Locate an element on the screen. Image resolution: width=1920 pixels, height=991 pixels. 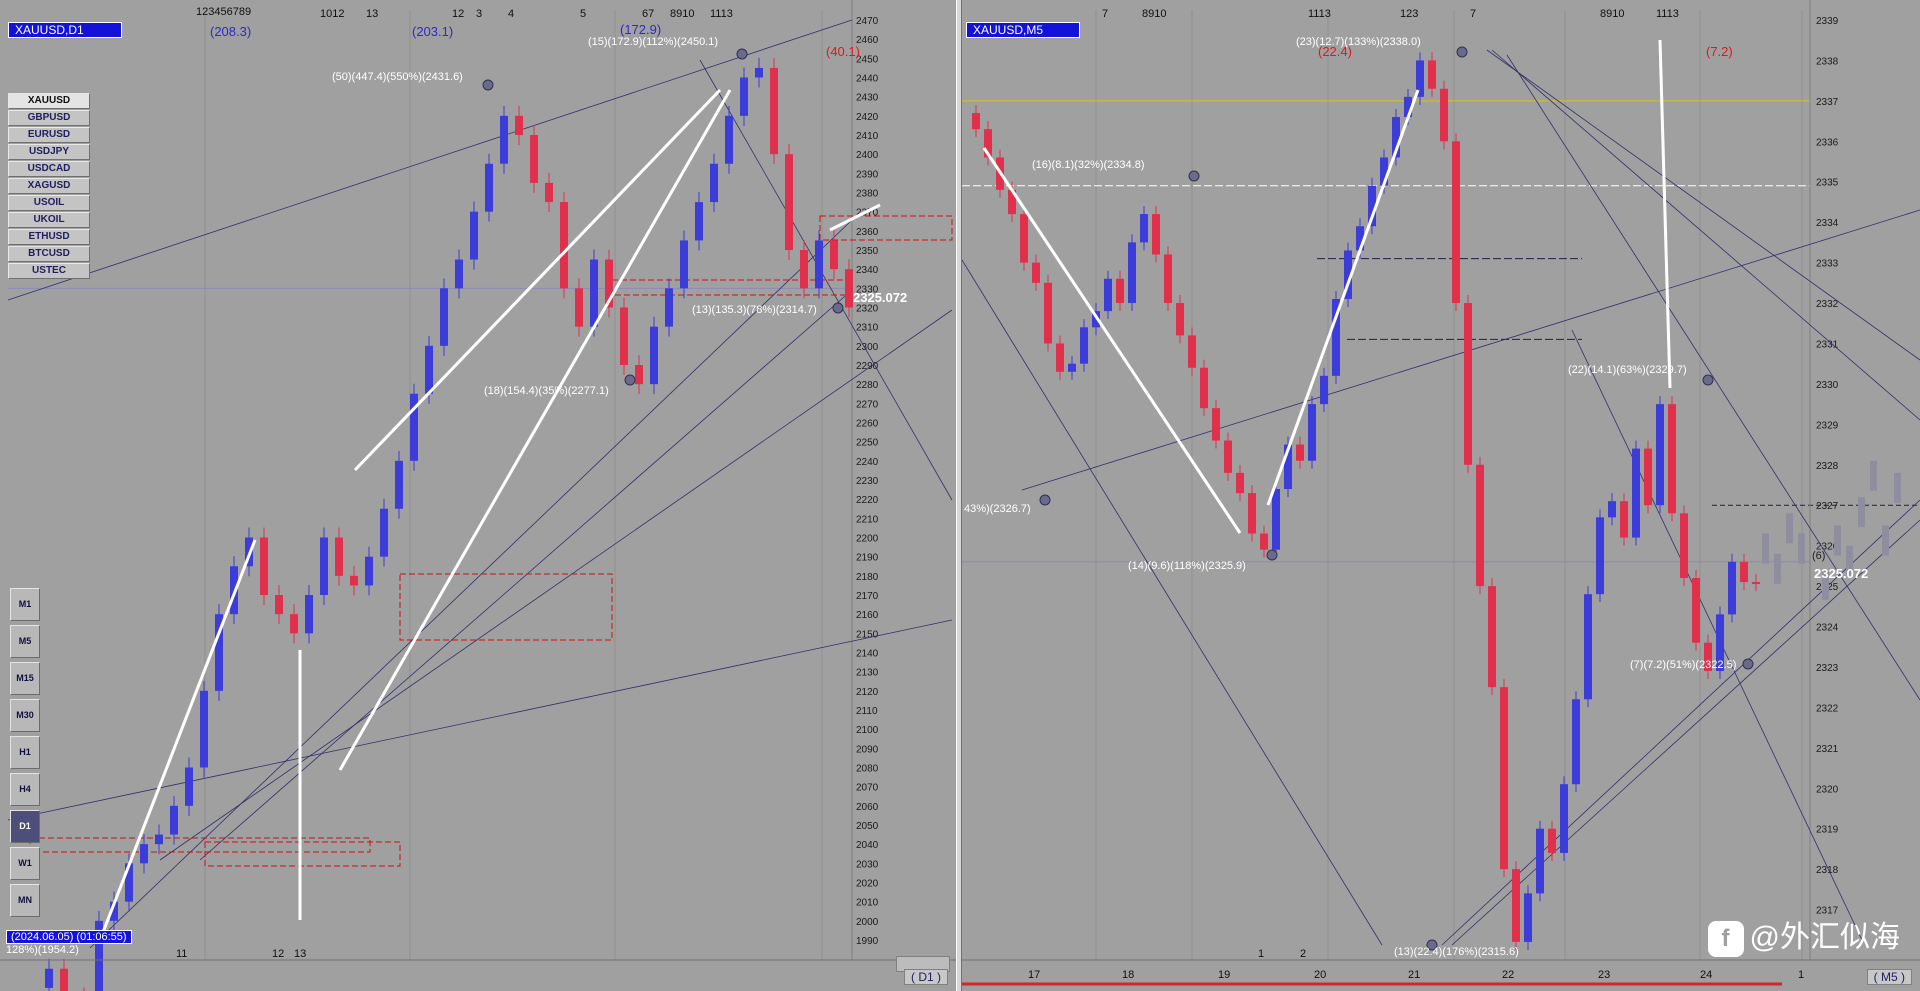
timeframe-button-m5: M5 is located at coordinates (25, 641).